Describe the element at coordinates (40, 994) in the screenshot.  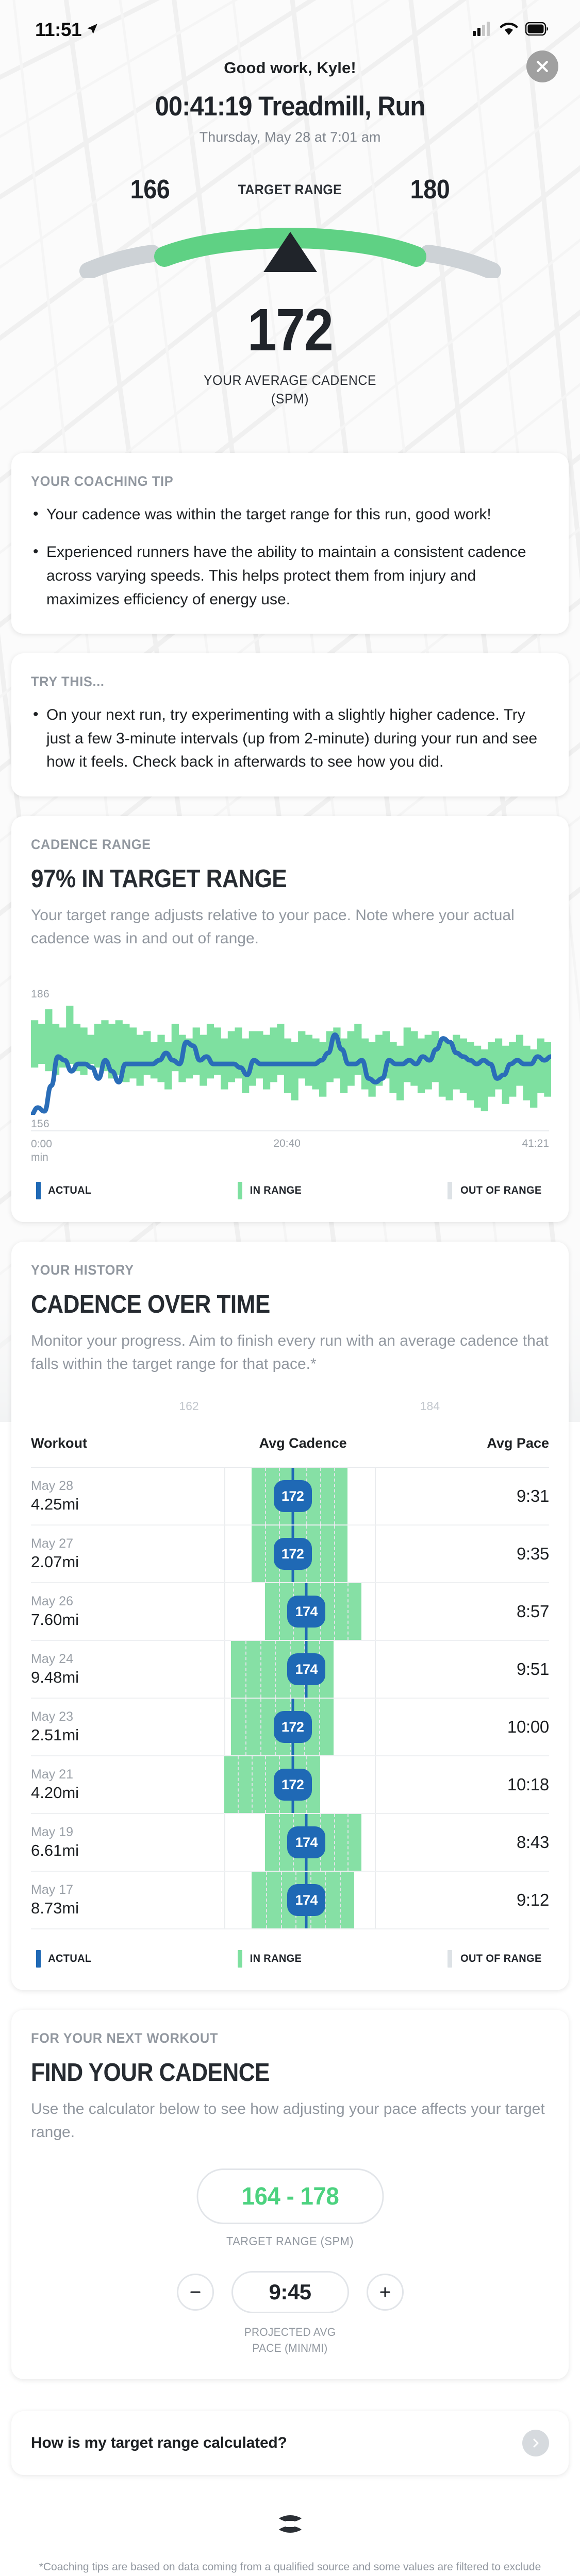
I see `chart-y-max-label: 186` at that location.